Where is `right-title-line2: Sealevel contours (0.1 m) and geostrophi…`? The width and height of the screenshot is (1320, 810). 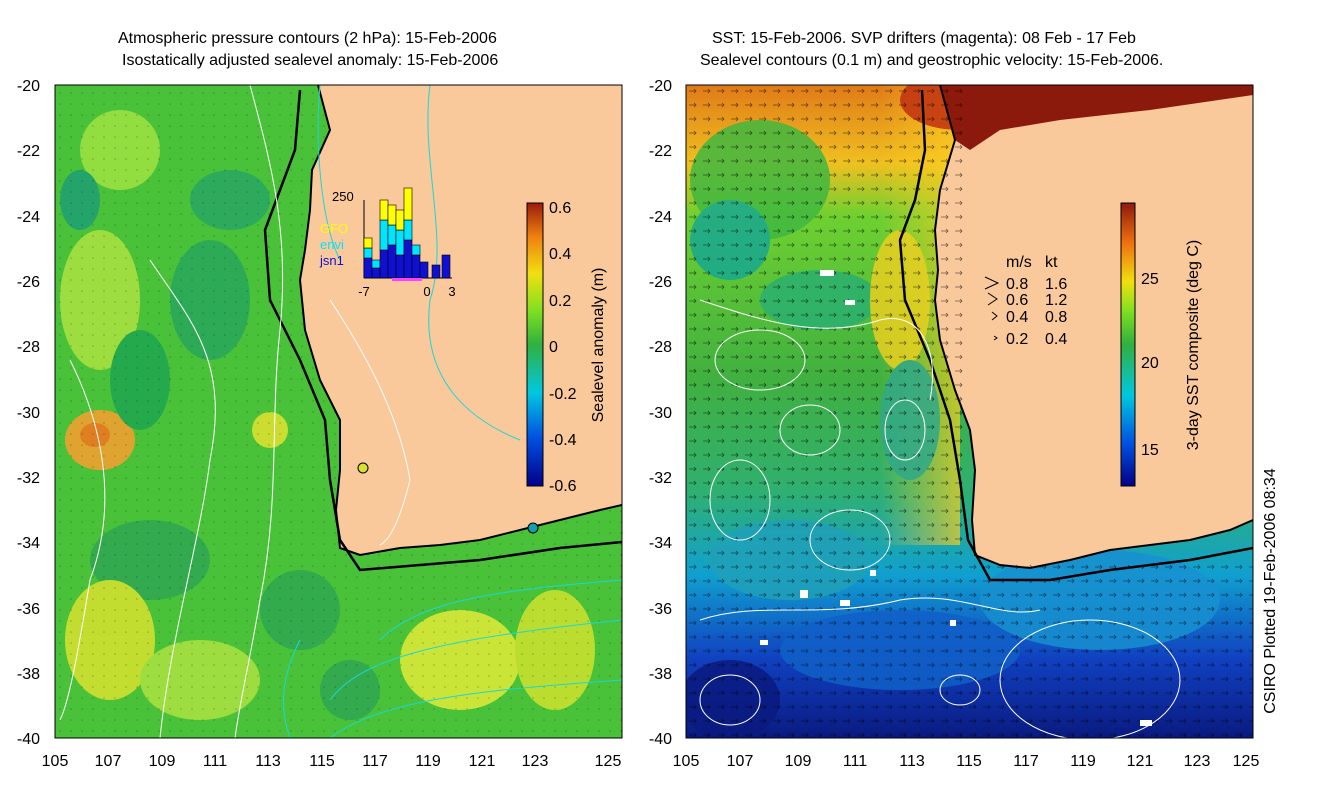 right-title-line2: Sealevel contours (0.1 m) and geostrophi… is located at coordinates (932, 60).